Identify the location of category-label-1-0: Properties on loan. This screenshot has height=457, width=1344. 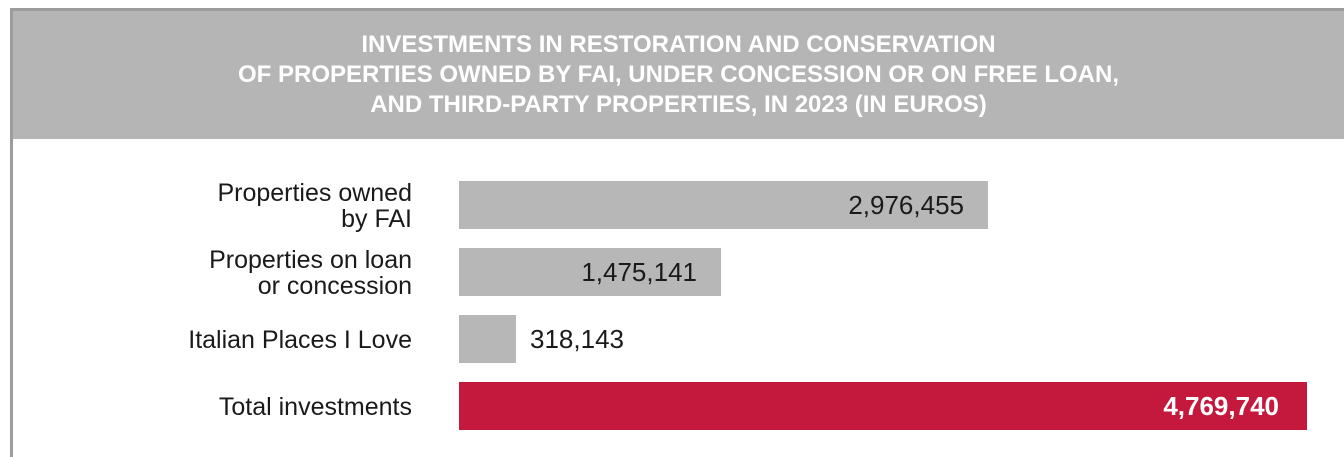
(310, 260).